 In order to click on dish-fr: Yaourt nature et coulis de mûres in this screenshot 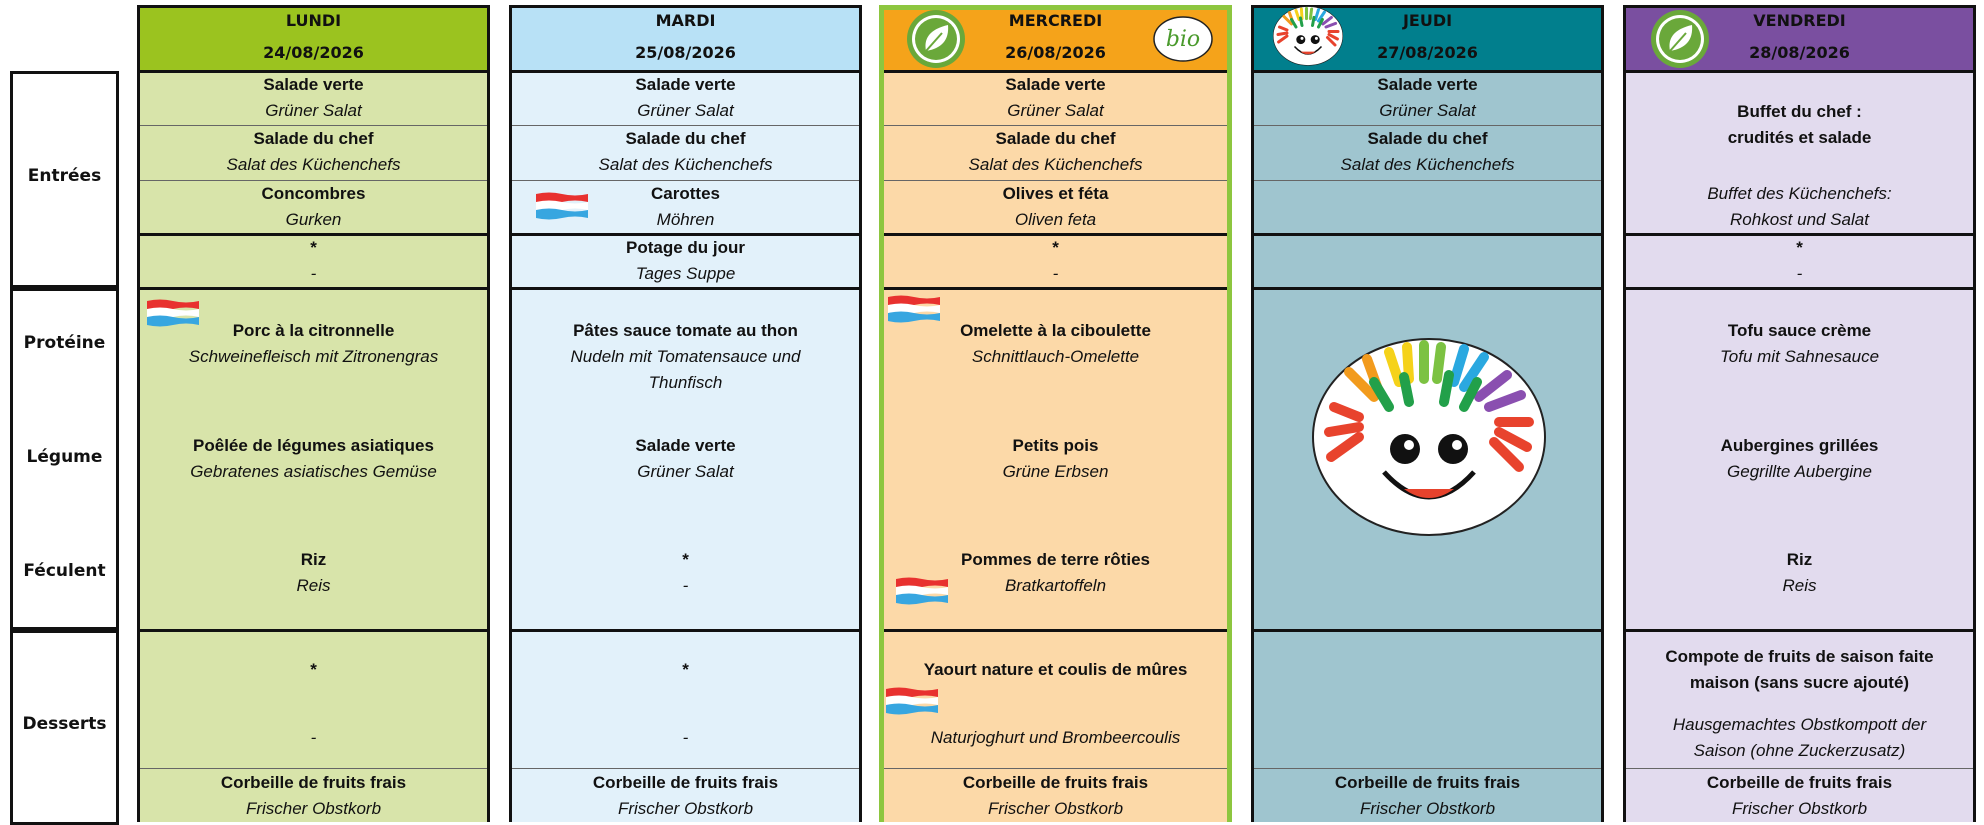, I will do `click(1055, 669)`.